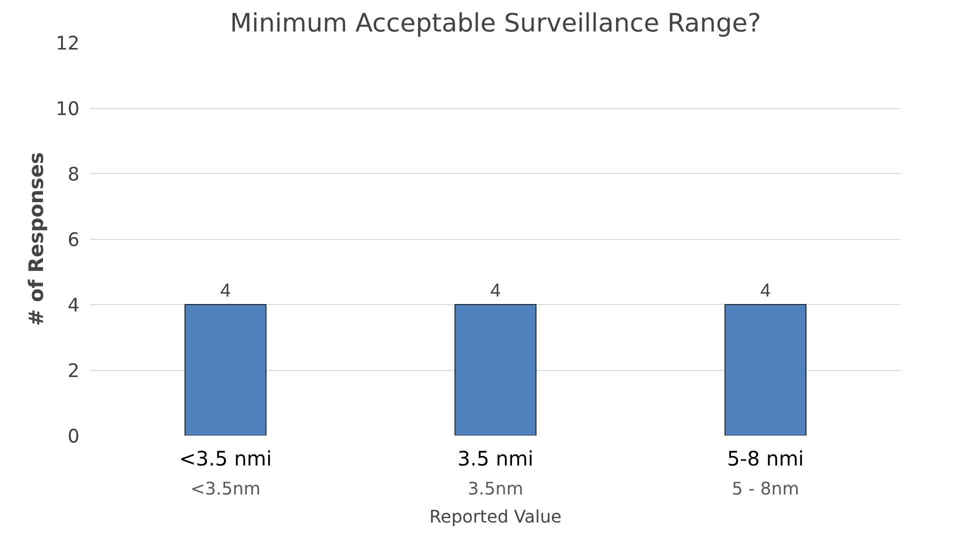  Describe the element at coordinates (74, 437) in the screenshot. I see `y-tick-label: 0` at that location.